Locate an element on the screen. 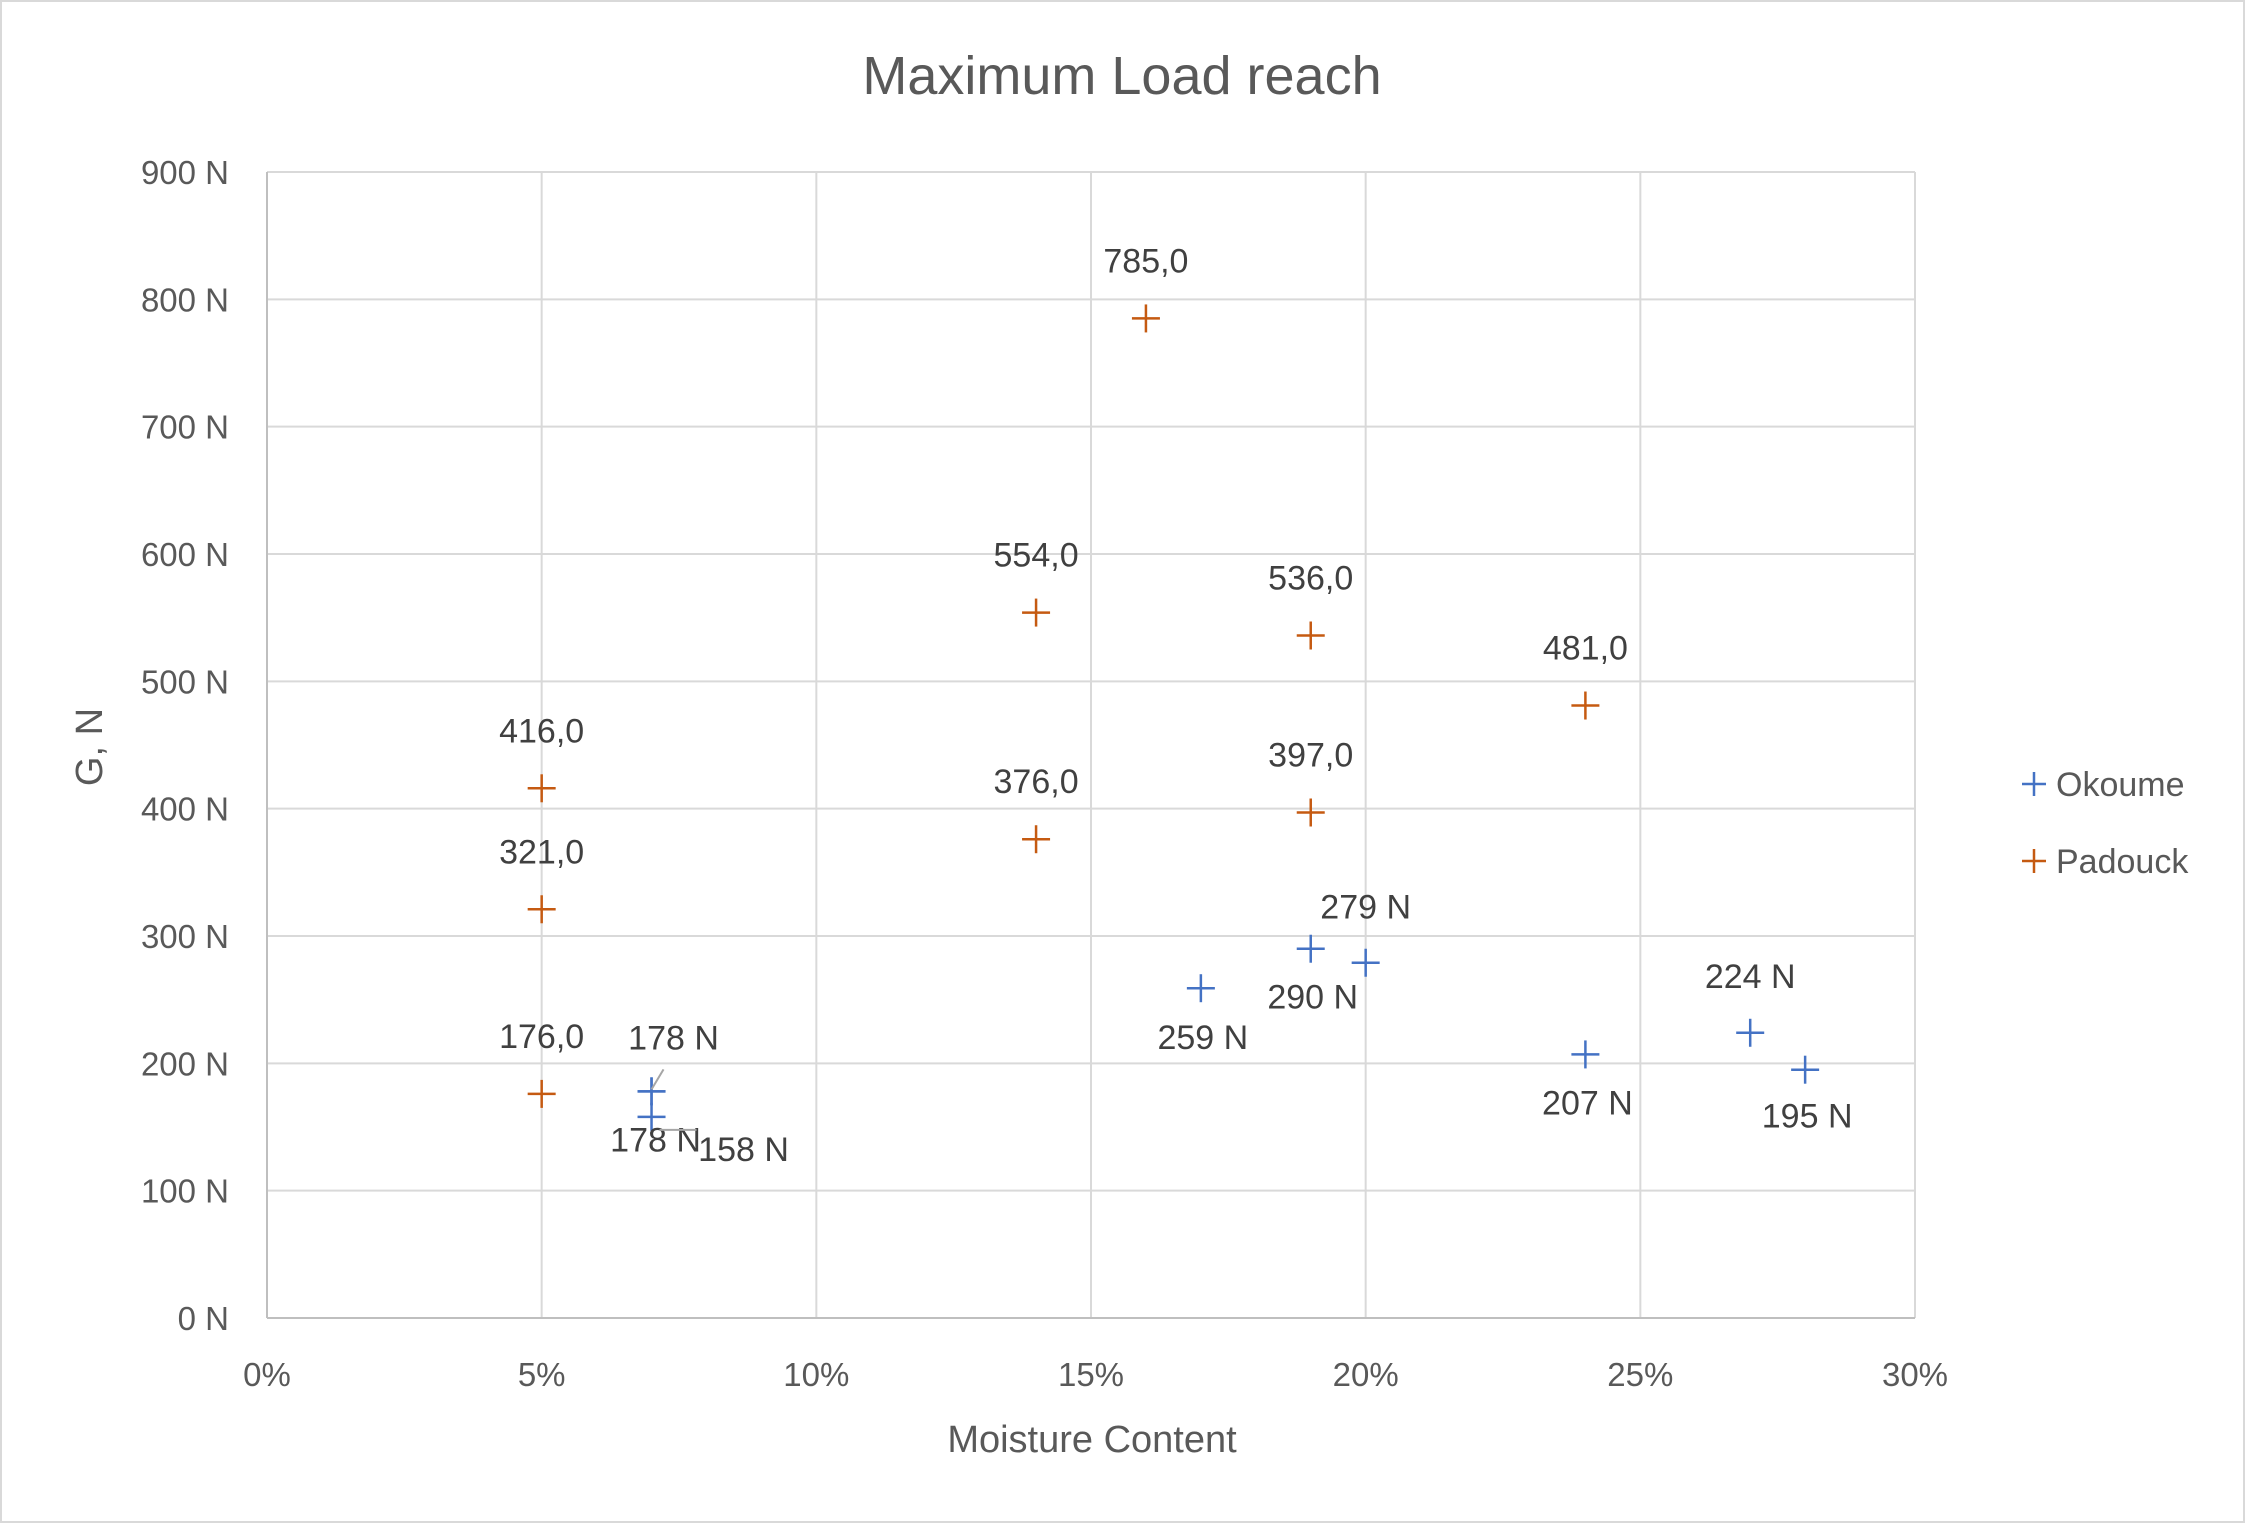  y-axis-title: G, N is located at coordinates (90, 747).